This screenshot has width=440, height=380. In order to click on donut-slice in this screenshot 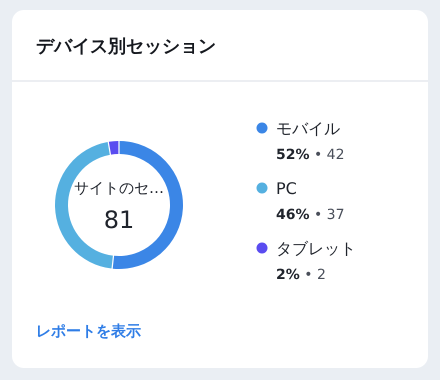, I will do `click(113, 148)`.